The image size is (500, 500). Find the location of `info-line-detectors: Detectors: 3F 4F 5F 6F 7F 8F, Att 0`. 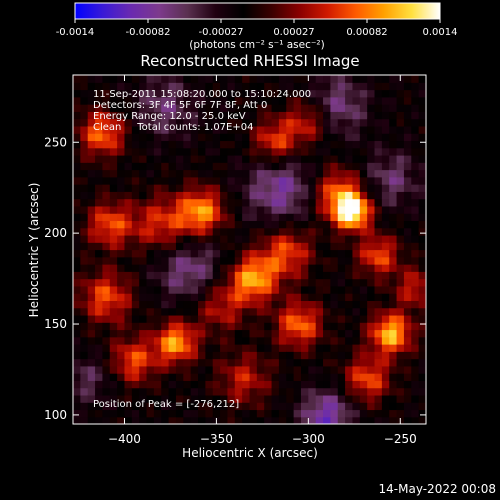

info-line-detectors: Detectors: 3F 4F 5F 6F 7F 8F, Att 0 is located at coordinates (180, 105).